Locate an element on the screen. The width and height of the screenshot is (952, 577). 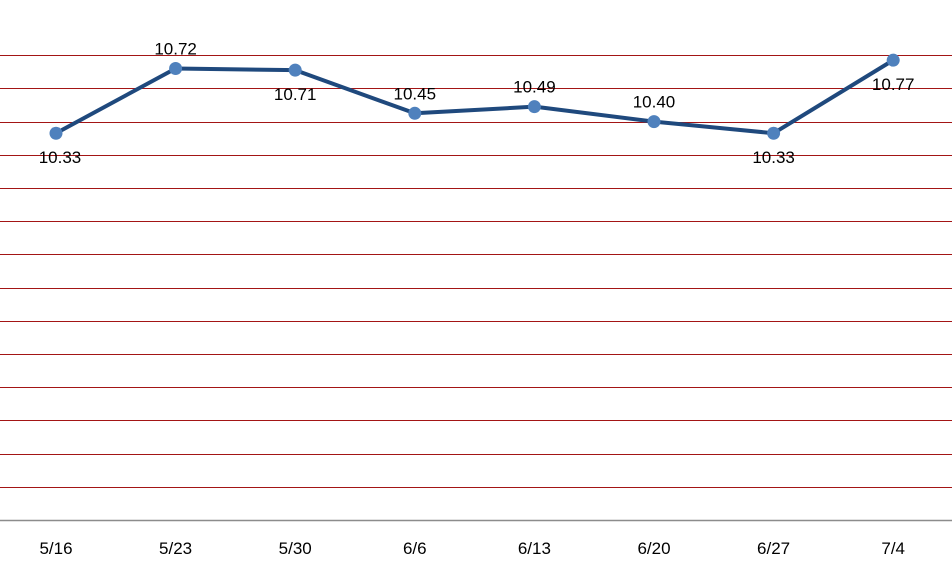
data-label: 10.72 is located at coordinates (175, 48).